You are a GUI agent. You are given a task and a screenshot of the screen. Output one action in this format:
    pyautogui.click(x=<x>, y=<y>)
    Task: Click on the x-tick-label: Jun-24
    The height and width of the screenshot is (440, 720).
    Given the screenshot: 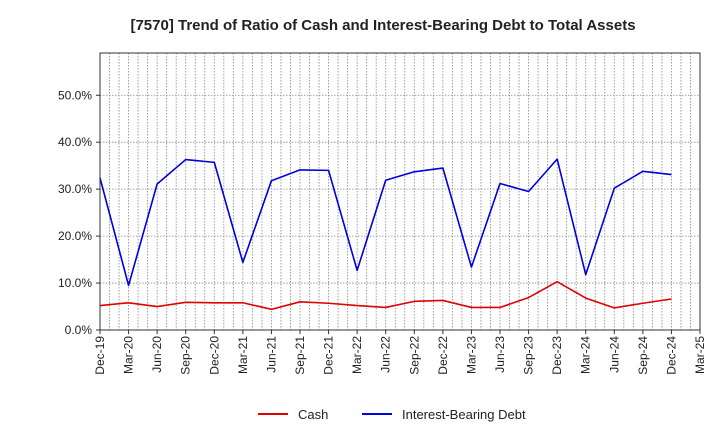 What is the action you would take?
    pyautogui.click(x=614, y=354)
    